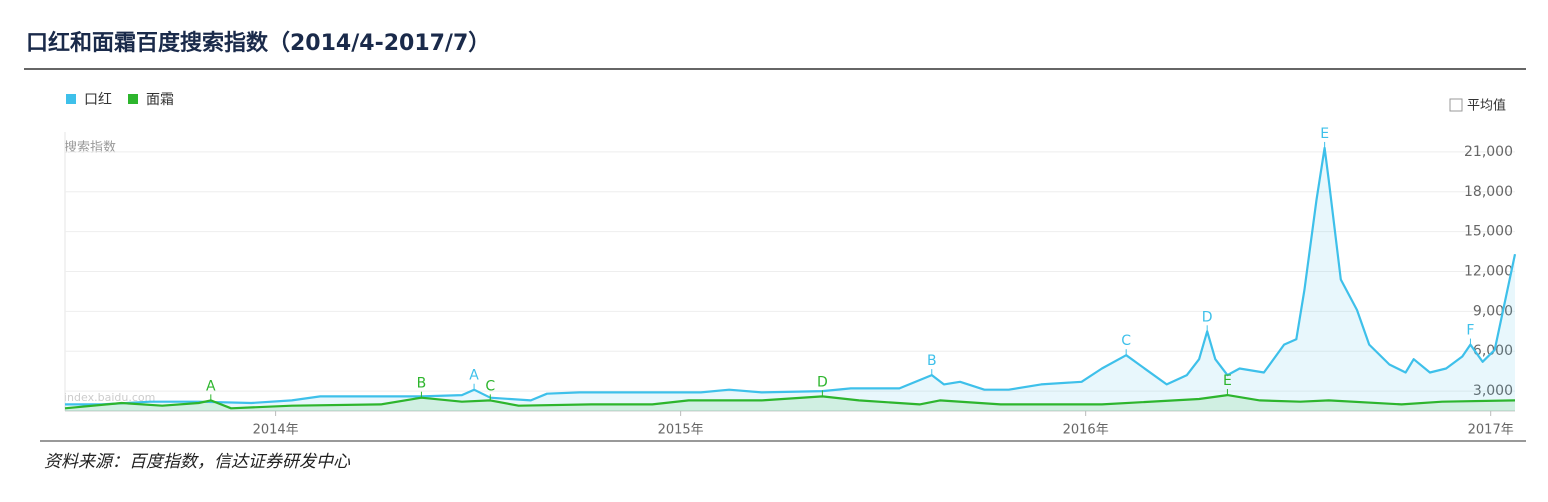 This screenshot has height=502, width=1548. What do you see at coordinates (1086, 430) in the screenshot?
I see `x-tick-label: 2016年` at bounding box center [1086, 430].